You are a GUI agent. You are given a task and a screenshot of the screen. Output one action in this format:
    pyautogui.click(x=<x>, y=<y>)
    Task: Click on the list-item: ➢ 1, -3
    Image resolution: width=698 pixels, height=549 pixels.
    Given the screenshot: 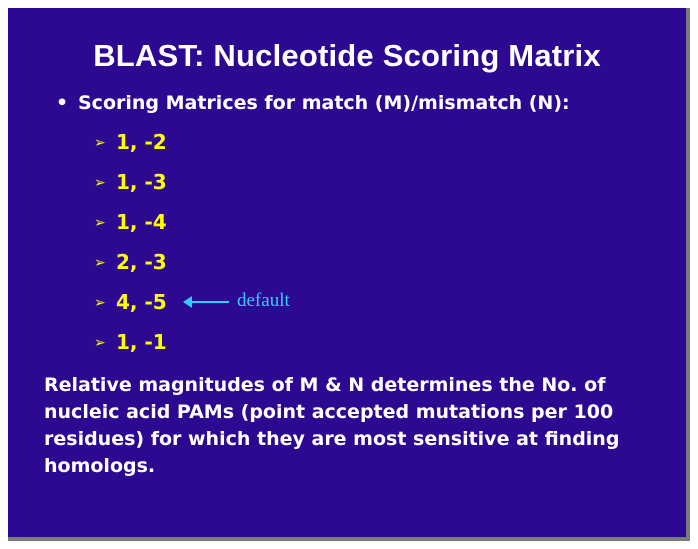 What is the action you would take?
    pyautogui.click(x=130, y=185)
    